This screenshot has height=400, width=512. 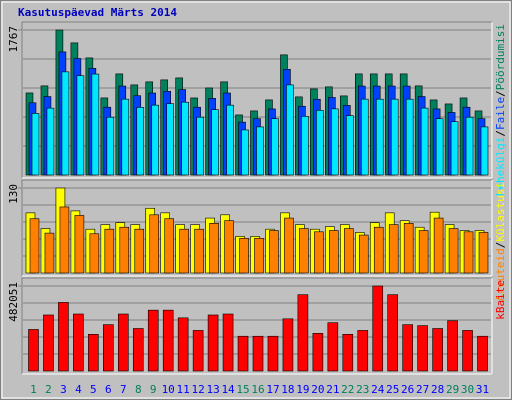 I want to click on x-tick-label: 15, so click(x=242, y=389).